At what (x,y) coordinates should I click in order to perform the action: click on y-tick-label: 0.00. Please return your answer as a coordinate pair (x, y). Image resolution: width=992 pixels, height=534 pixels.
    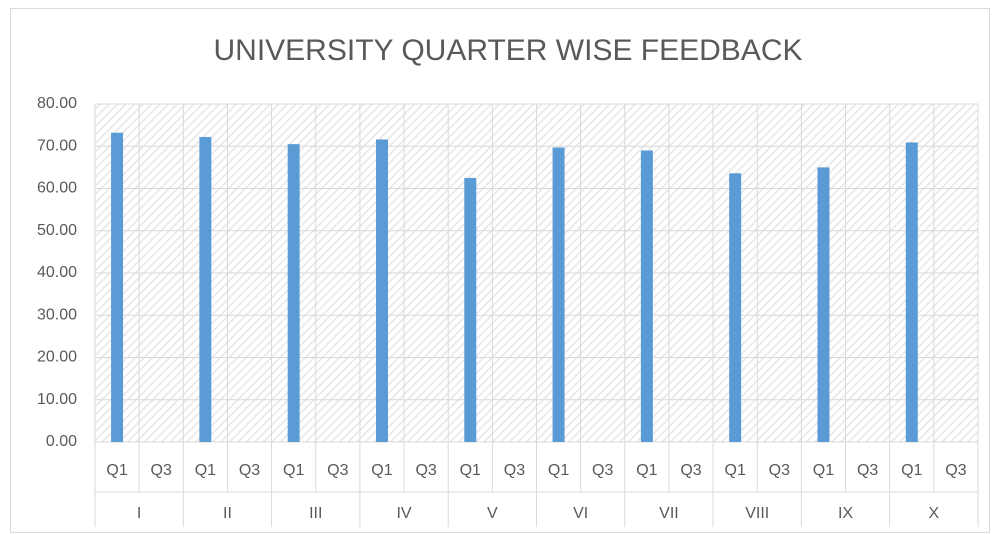
    Looking at the image, I should click on (61, 441).